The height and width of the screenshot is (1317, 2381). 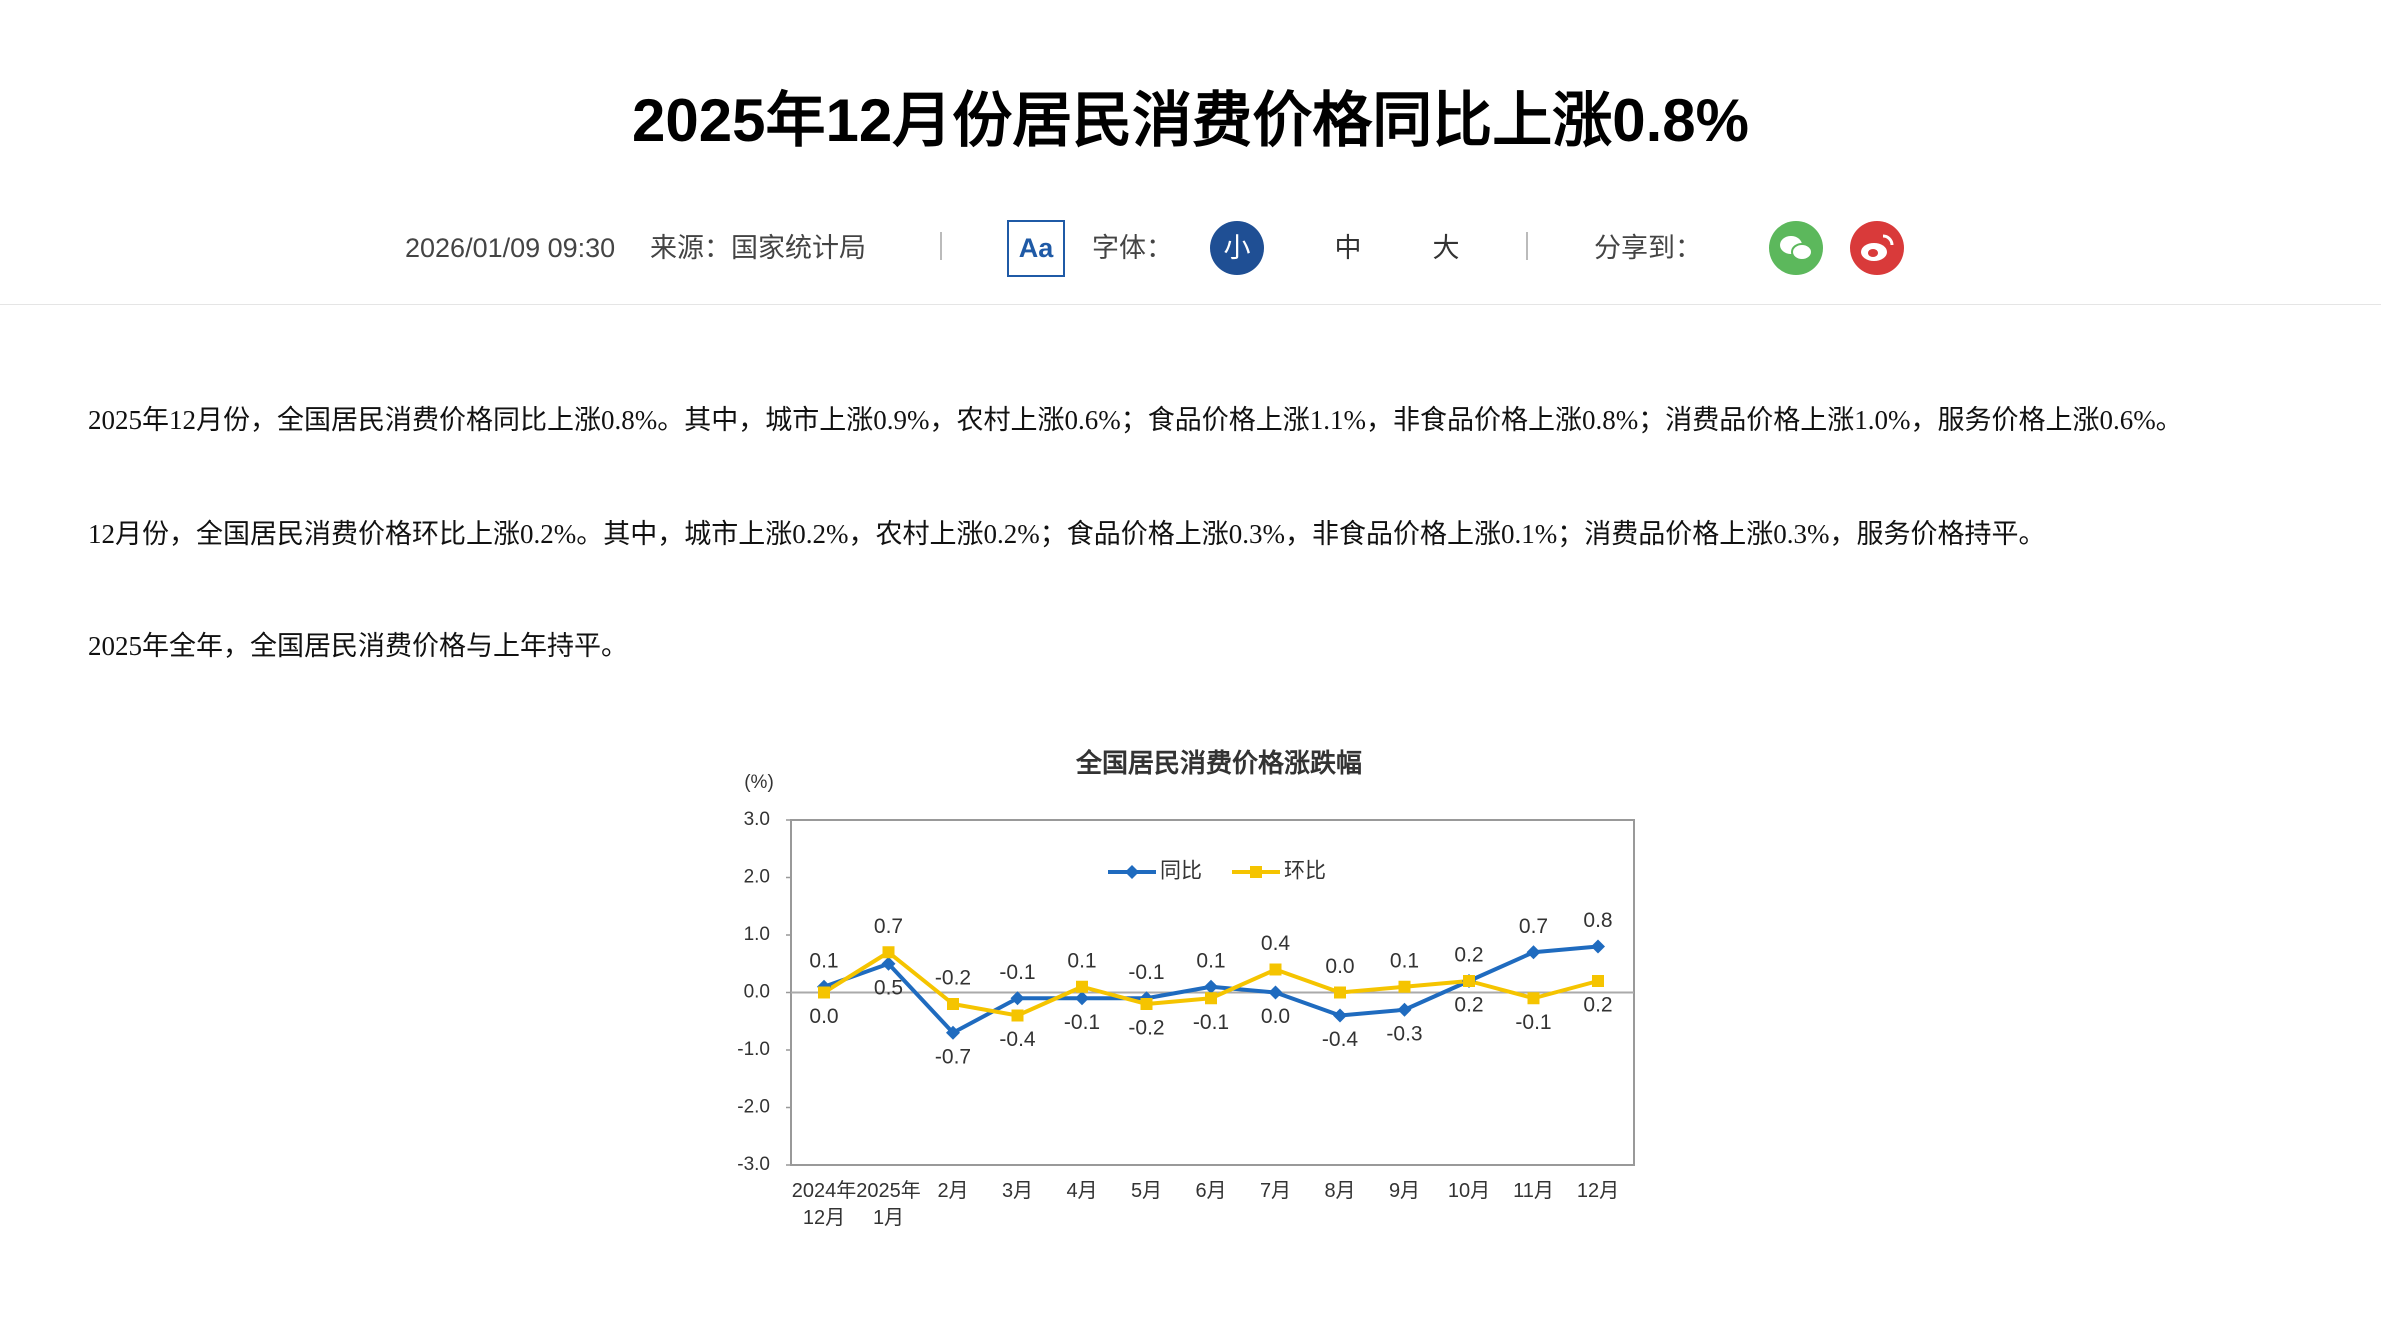 I want to click on weibo-share, so click(x=1877, y=248).